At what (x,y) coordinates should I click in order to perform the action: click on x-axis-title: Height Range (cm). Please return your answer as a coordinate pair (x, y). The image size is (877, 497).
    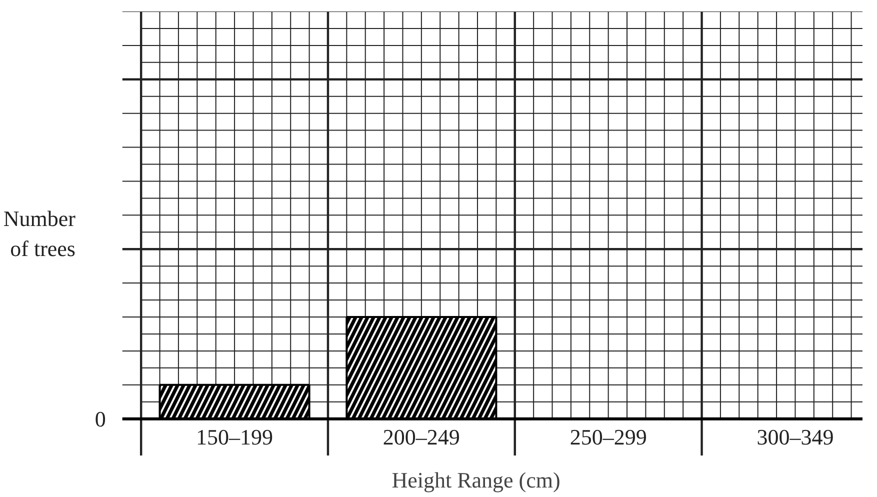
    Looking at the image, I should click on (476, 480).